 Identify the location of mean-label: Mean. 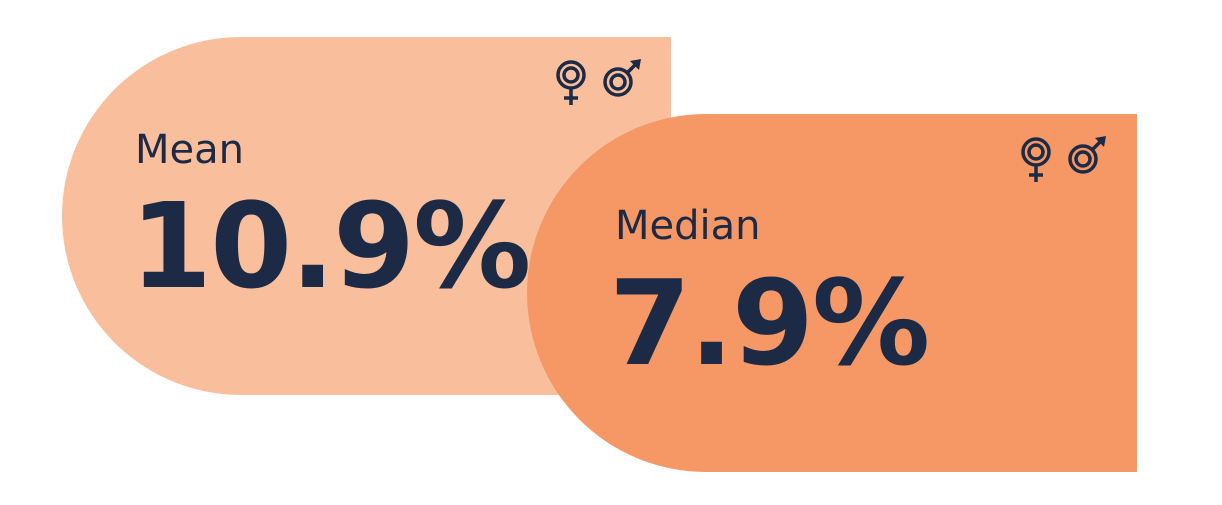
(189, 150).